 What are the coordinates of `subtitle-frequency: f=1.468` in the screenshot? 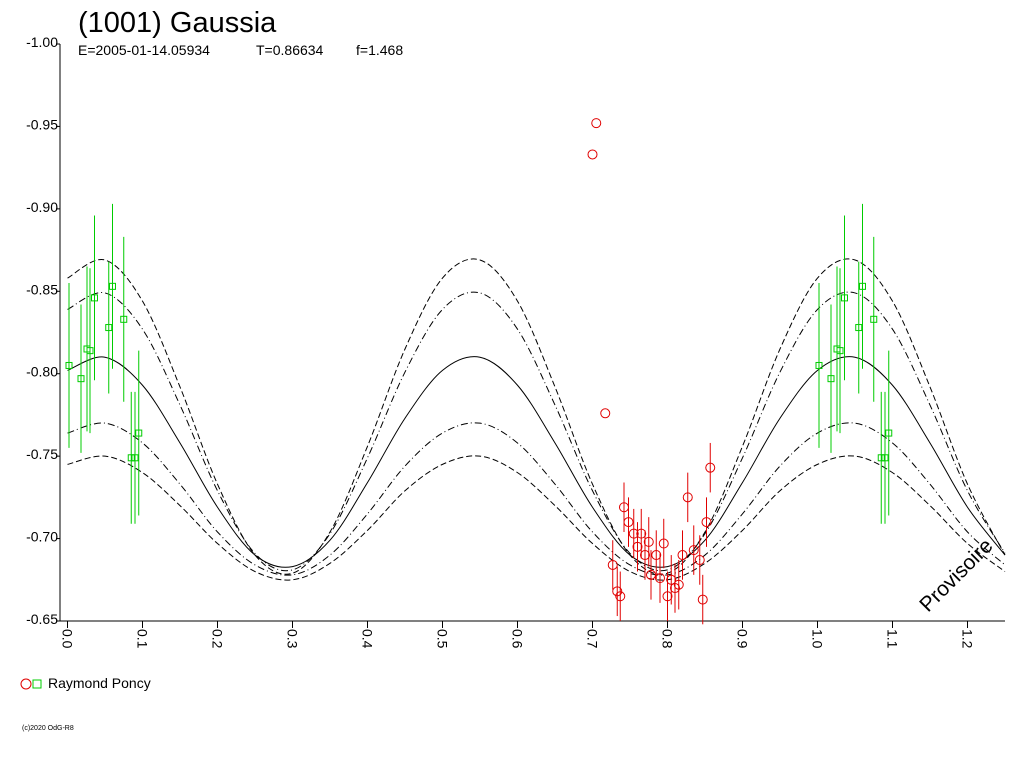 It's located at (379, 50).